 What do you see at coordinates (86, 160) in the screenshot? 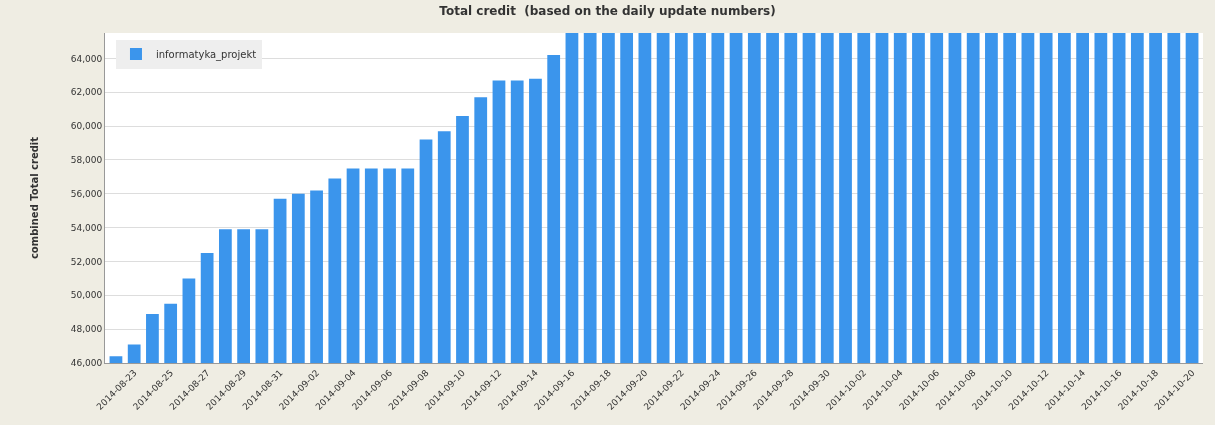
I see `y-tick-label: 58,000` at bounding box center [86, 160].